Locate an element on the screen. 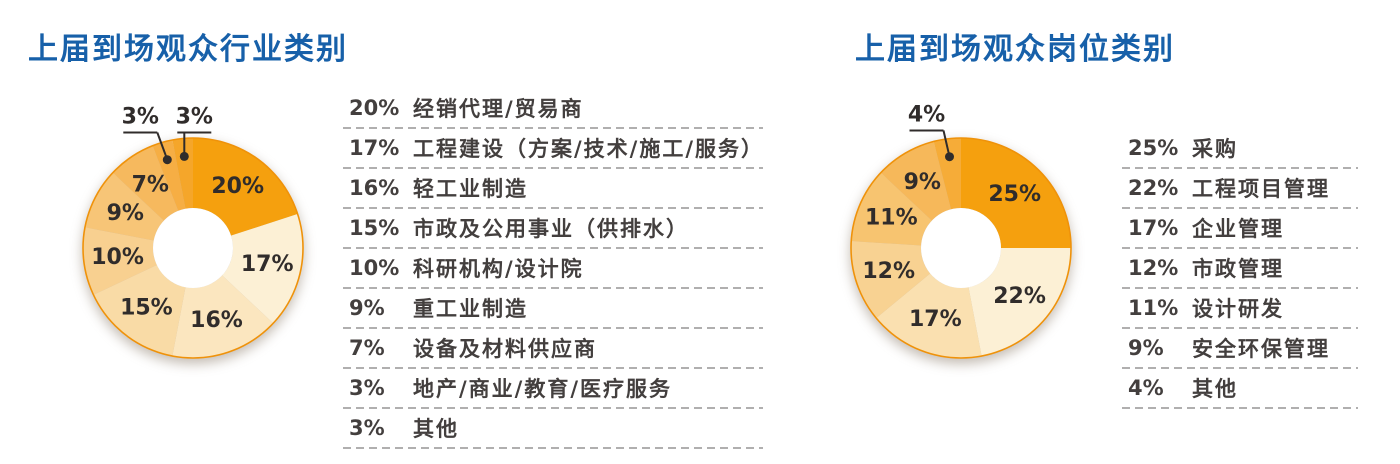 Image resolution: width=1400 pixels, height=464 pixels. legend-row: 15% 市政及公用事业（供排水） is located at coordinates (553, 228).